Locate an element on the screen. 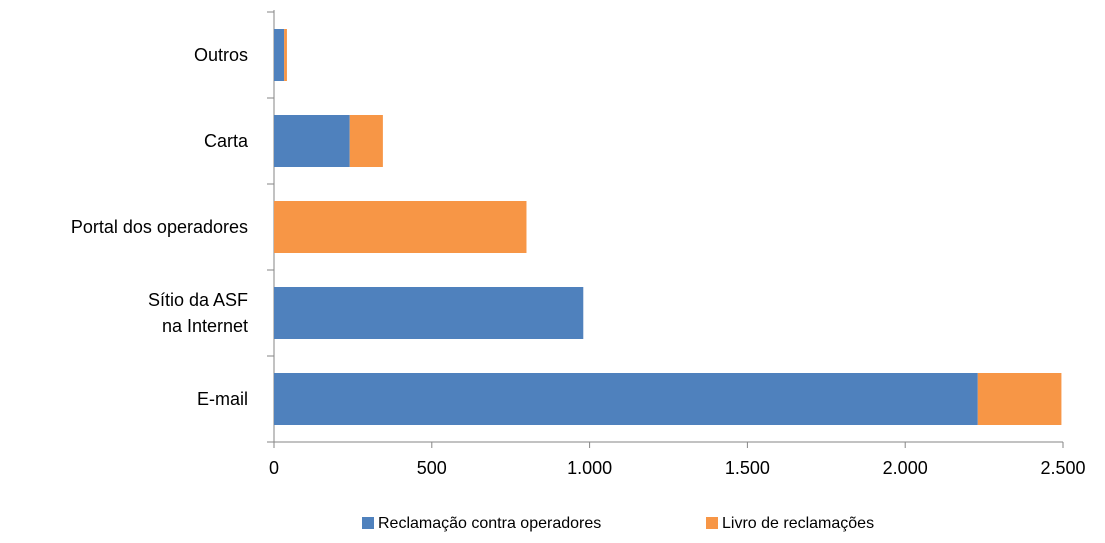 The width and height of the screenshot is (1105, 543). x-tick-label: 0 is located at coordinates (274, 468).